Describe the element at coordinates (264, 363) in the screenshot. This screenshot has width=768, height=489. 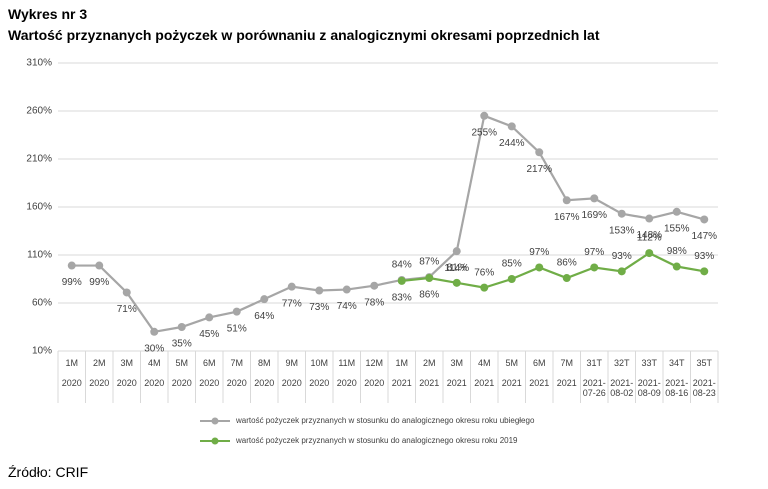
I see `x-tick-label: 8M` at that location.